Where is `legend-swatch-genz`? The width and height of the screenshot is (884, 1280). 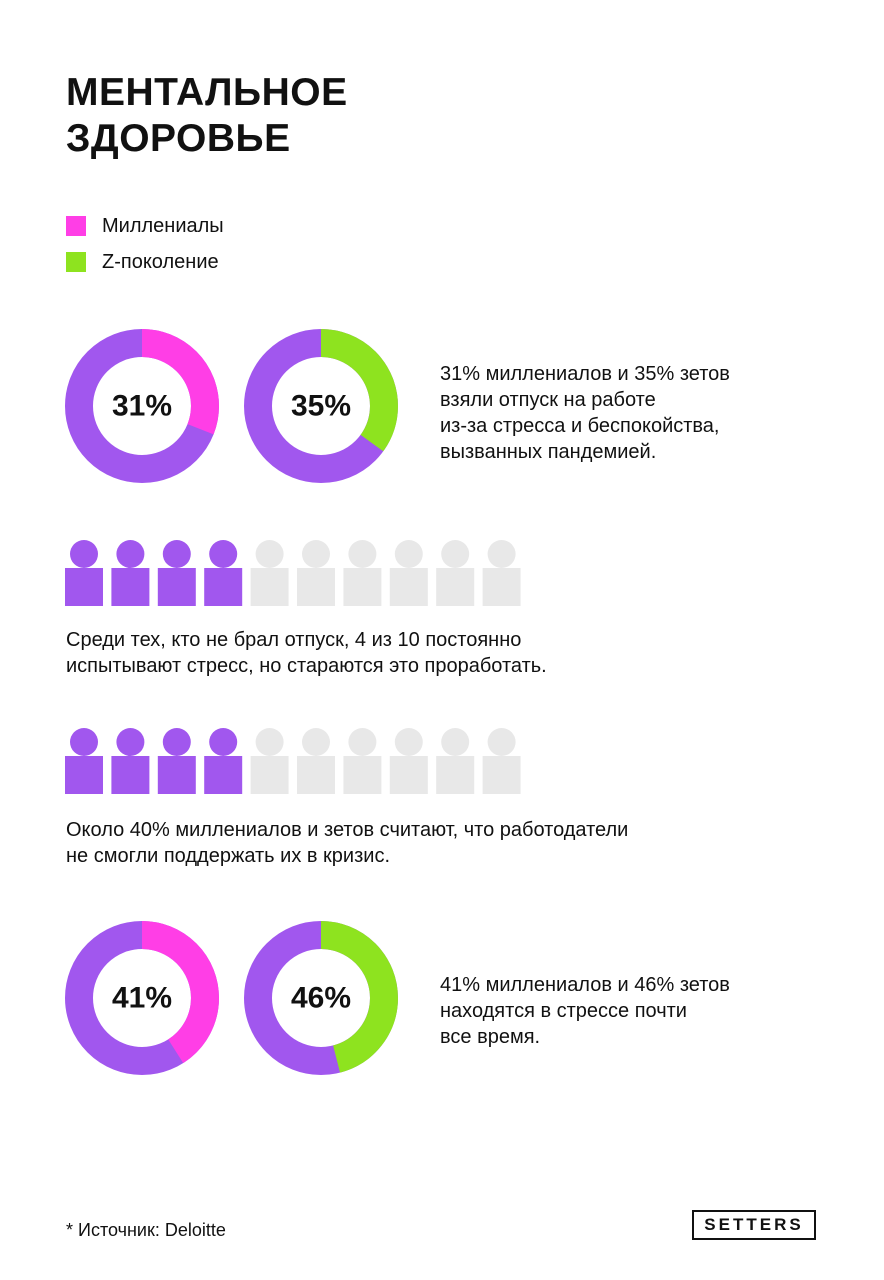 legend-swatch-genz is located at coordinates (76, 262).